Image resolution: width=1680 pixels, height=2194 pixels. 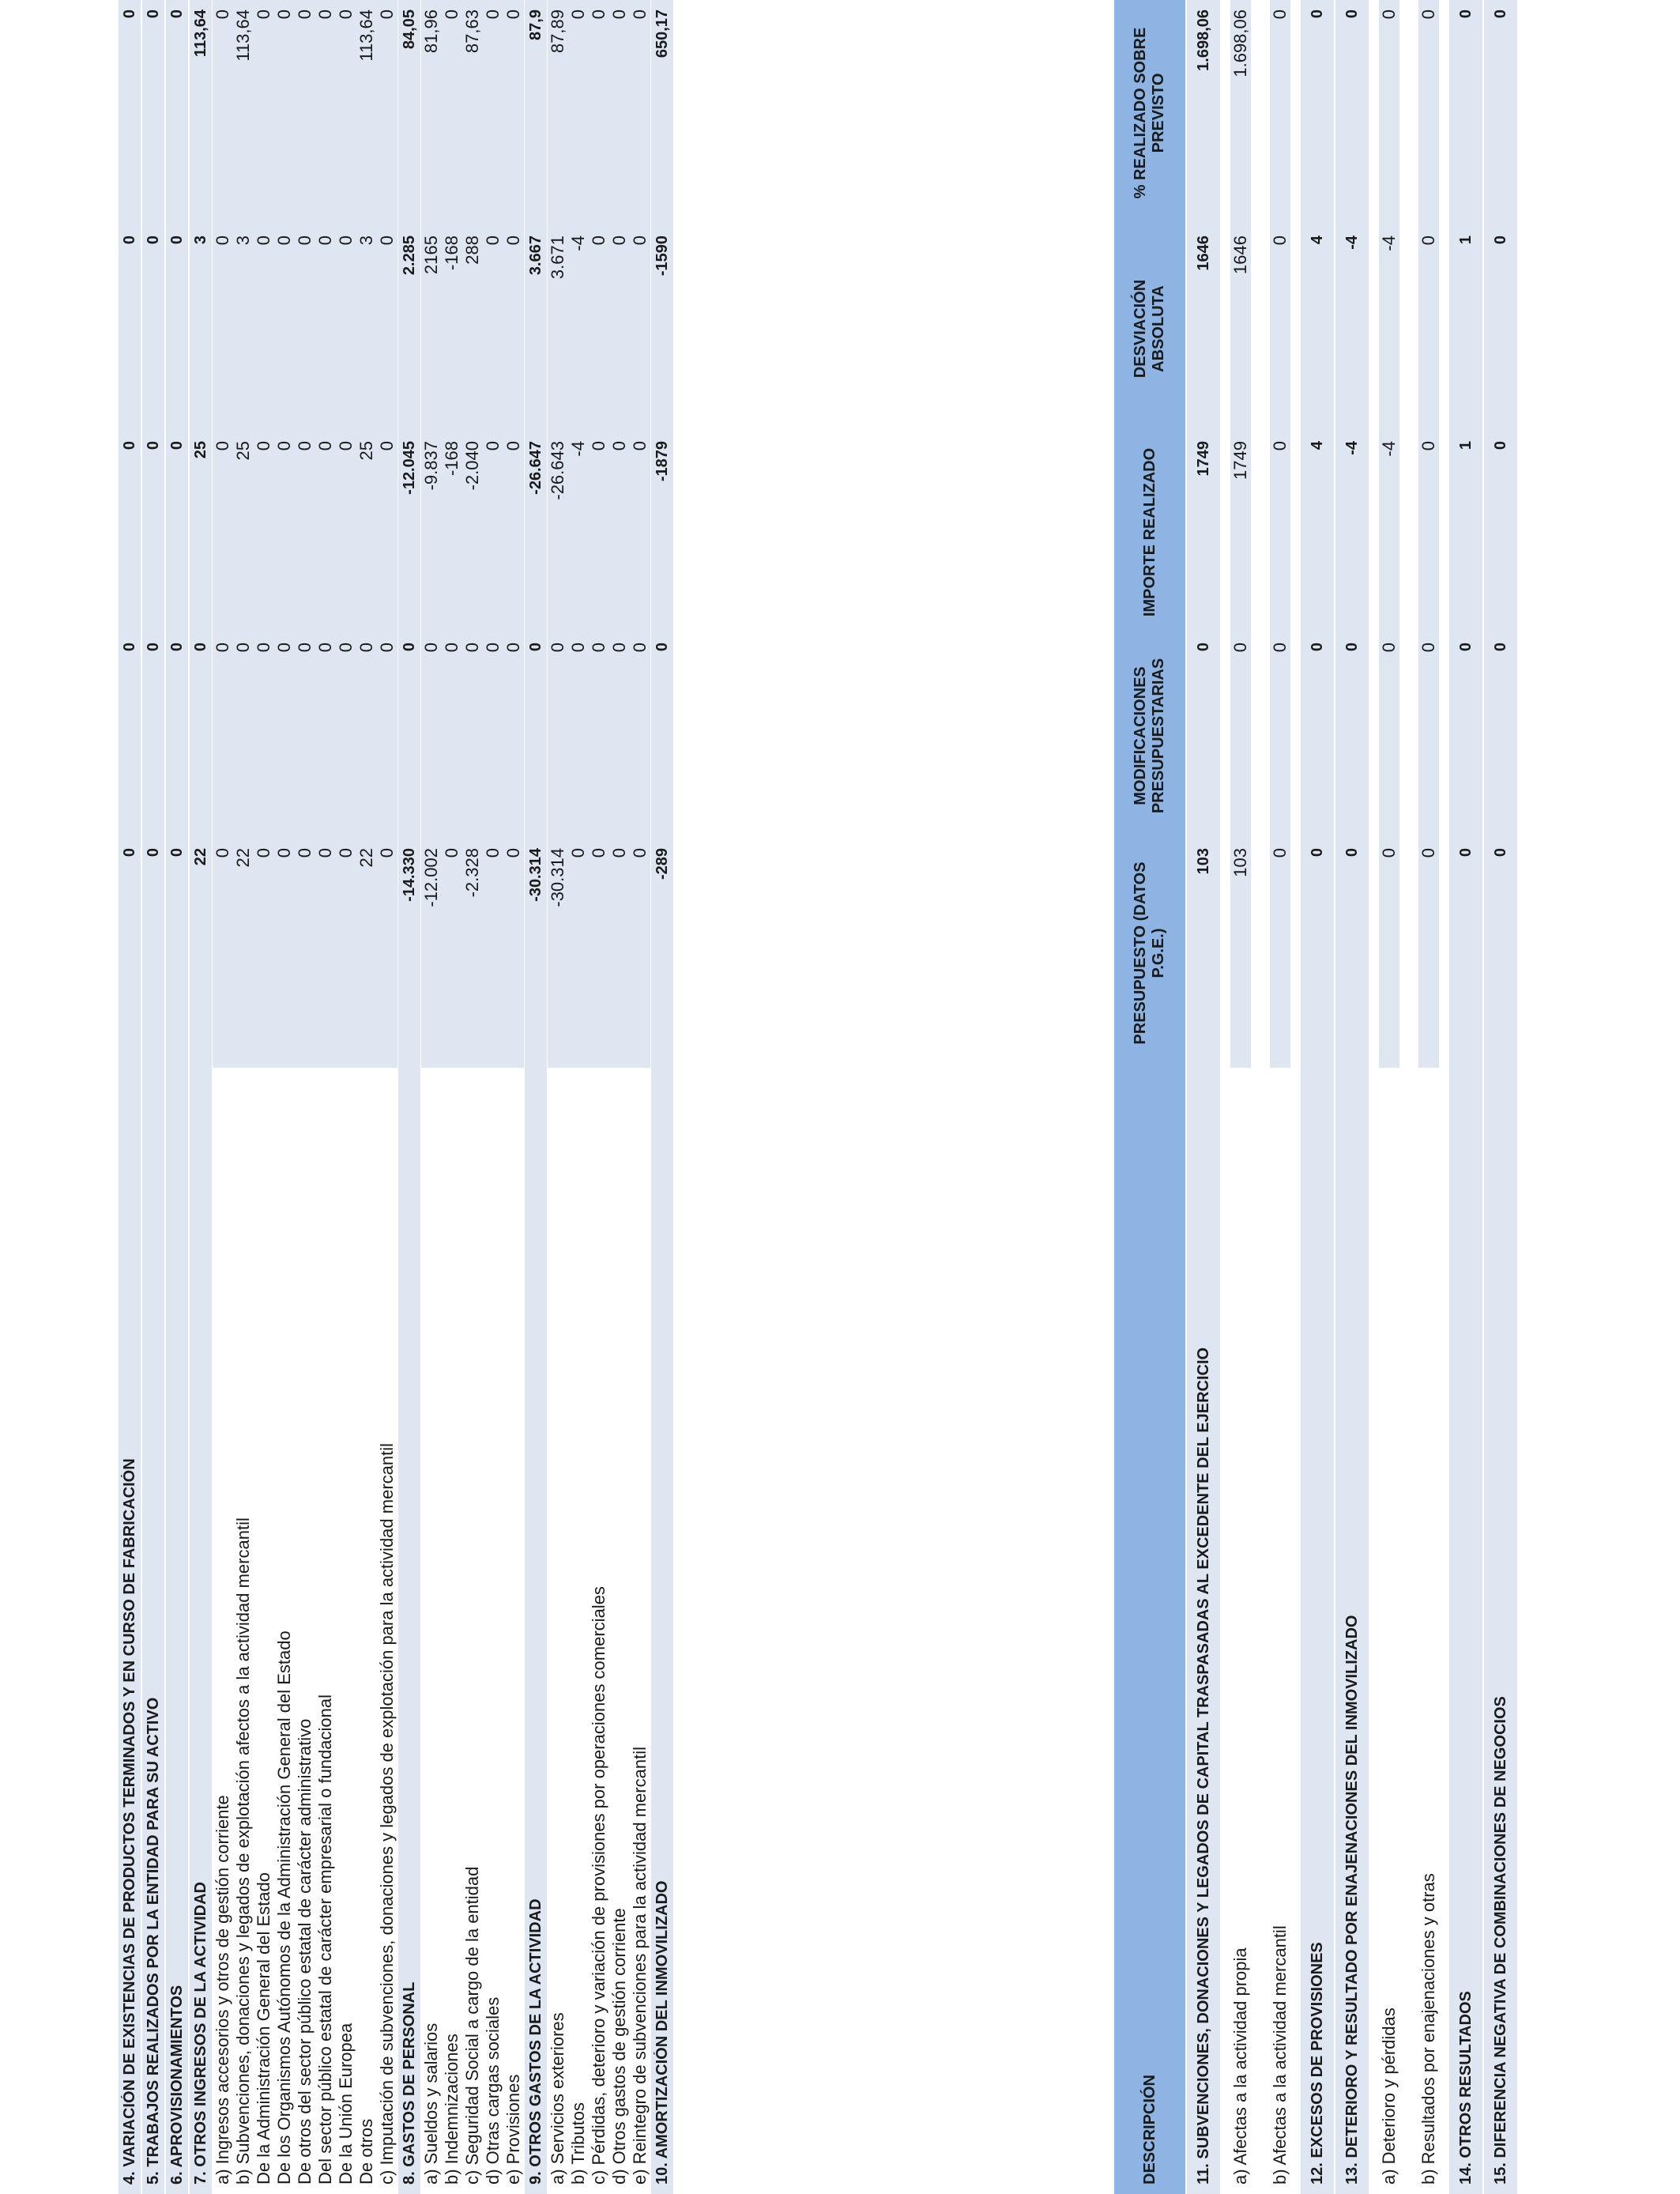 What do you see at coordinates (1240, 953) in the screenshot?
I see `budget-cell: 103` at bounding box center [1240, 953].